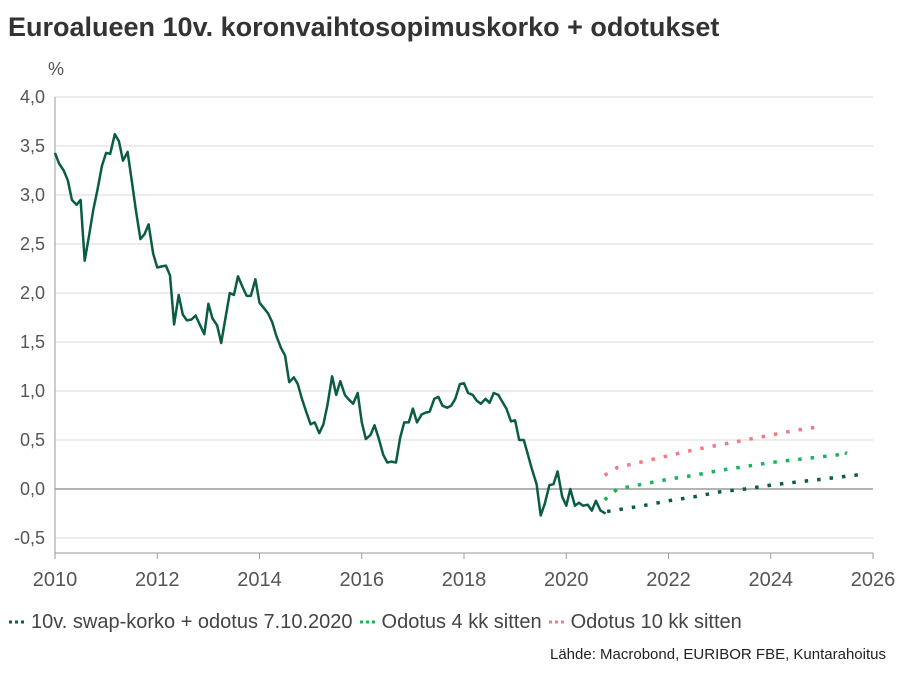 This screenshot has width=904, height=680. I want to click on y-tick-label-0: 4,0, so click(32, 97).